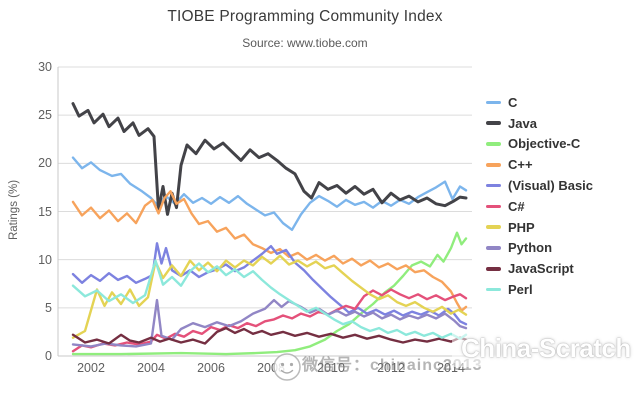 Image resolution: width=640 pixels, height=400 pixels. I want to click on y-tick-label-20: 20, so click(45, 163).